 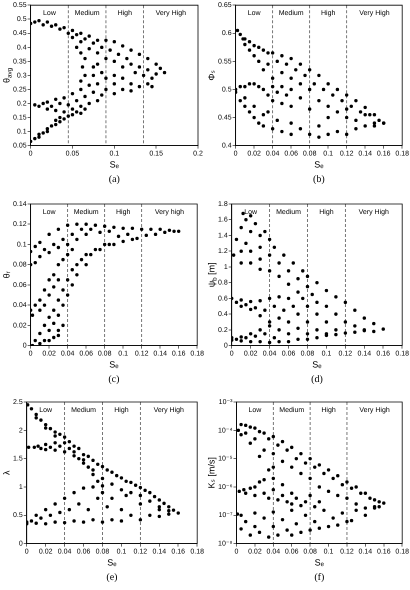 What do you see at coordinates (6, 473) in the screenshot?
I see `y-axis-title: λ` at bounding box center [6, 473].